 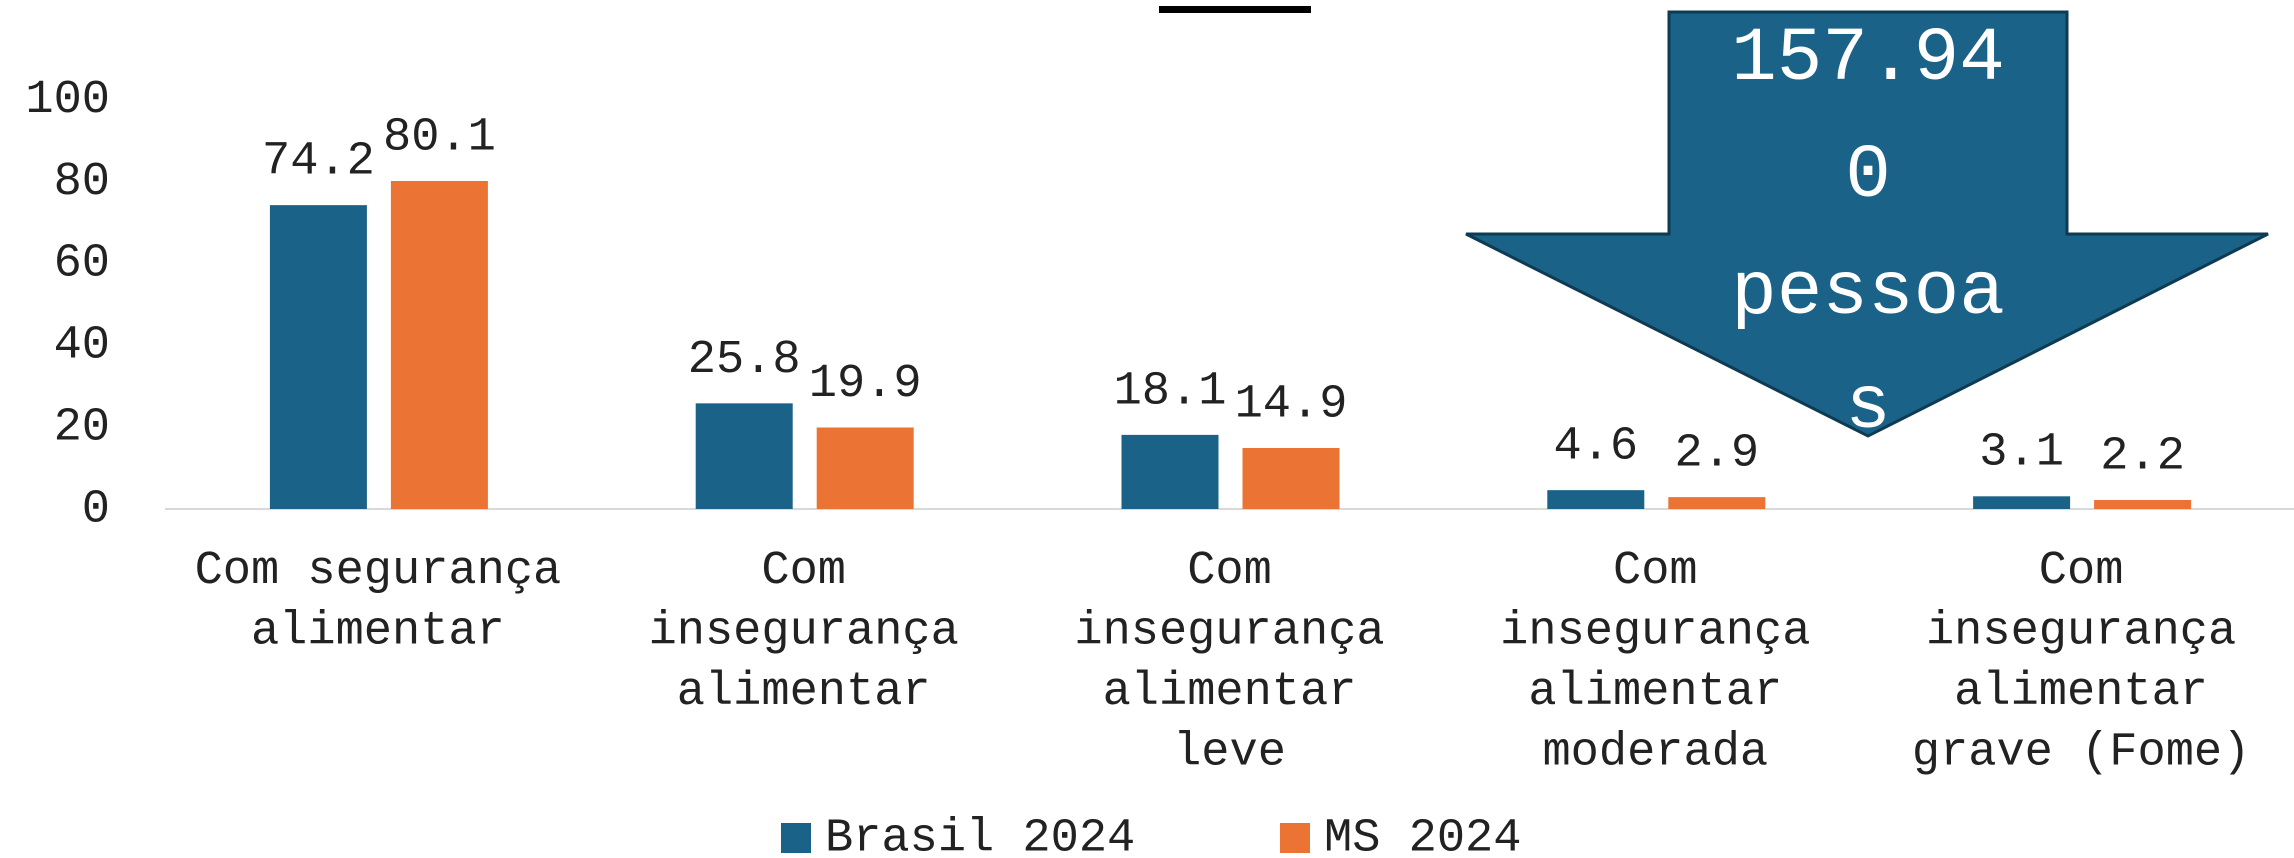 I want to click on annotation-text: 0, so click(x=1868, y=176).